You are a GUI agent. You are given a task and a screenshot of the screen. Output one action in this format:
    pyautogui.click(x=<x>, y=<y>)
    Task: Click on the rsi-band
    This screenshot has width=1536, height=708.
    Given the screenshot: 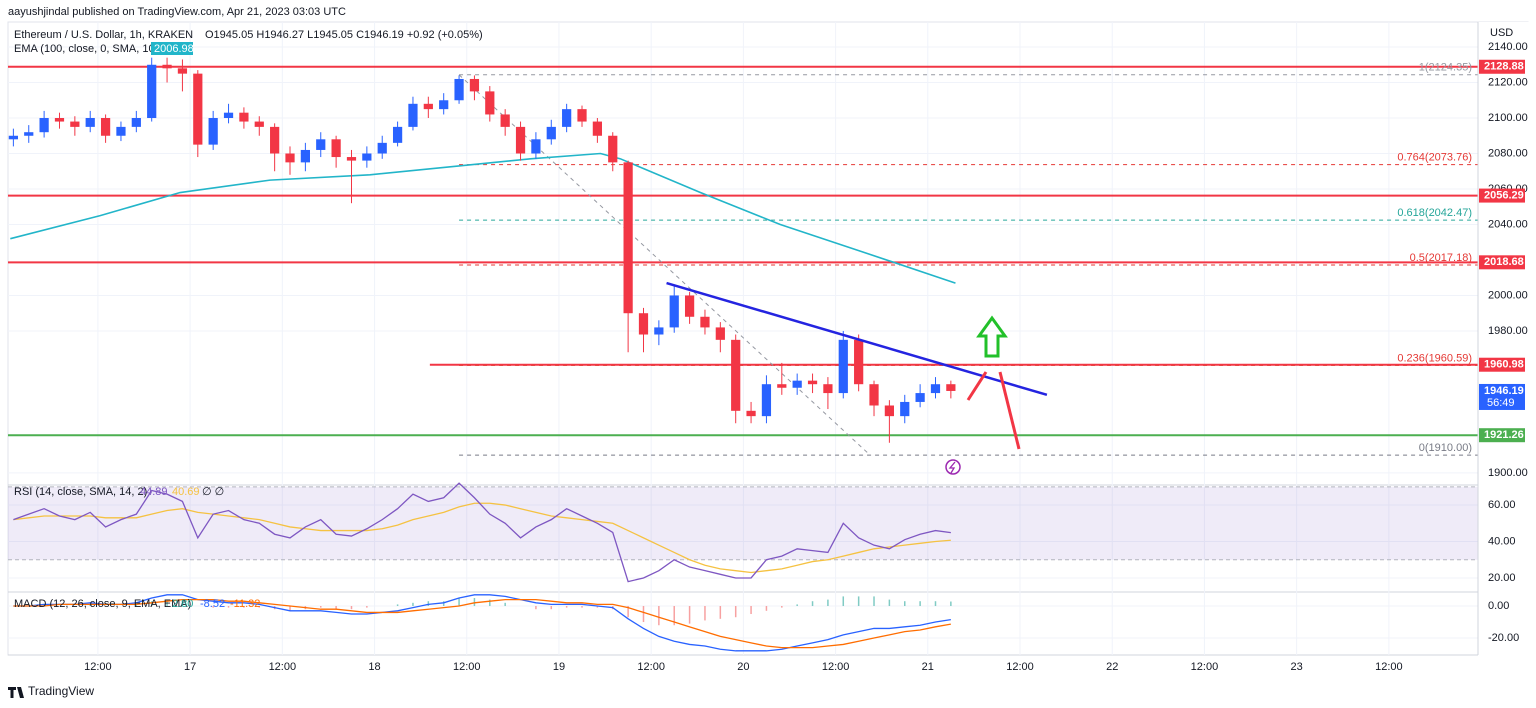 What is the action you would take?
    pyautogui.click(x=743, y=523)
    